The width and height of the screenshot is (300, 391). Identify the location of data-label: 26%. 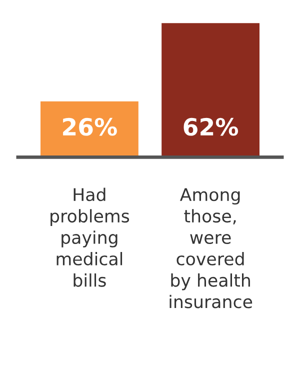
(90, 127).